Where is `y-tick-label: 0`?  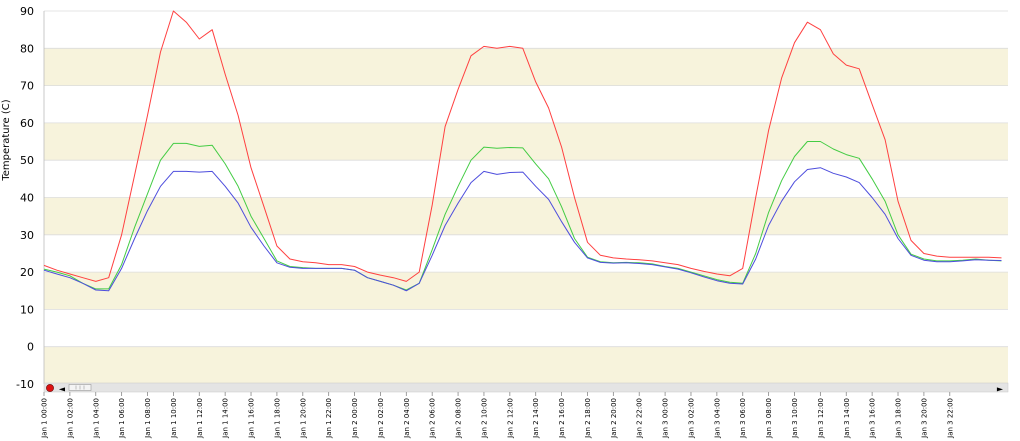
y-tick-label: 0 is located at coordinates (30, 347).